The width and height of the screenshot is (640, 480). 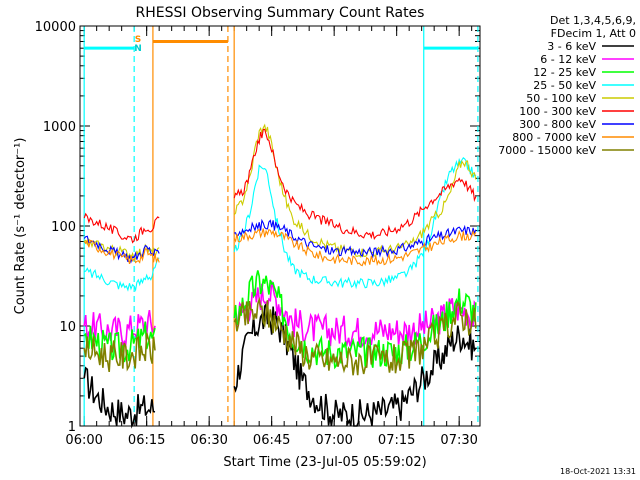 I want to click on legend-entry-label: 800 - 7000 keV, so click(x=554, y=137).